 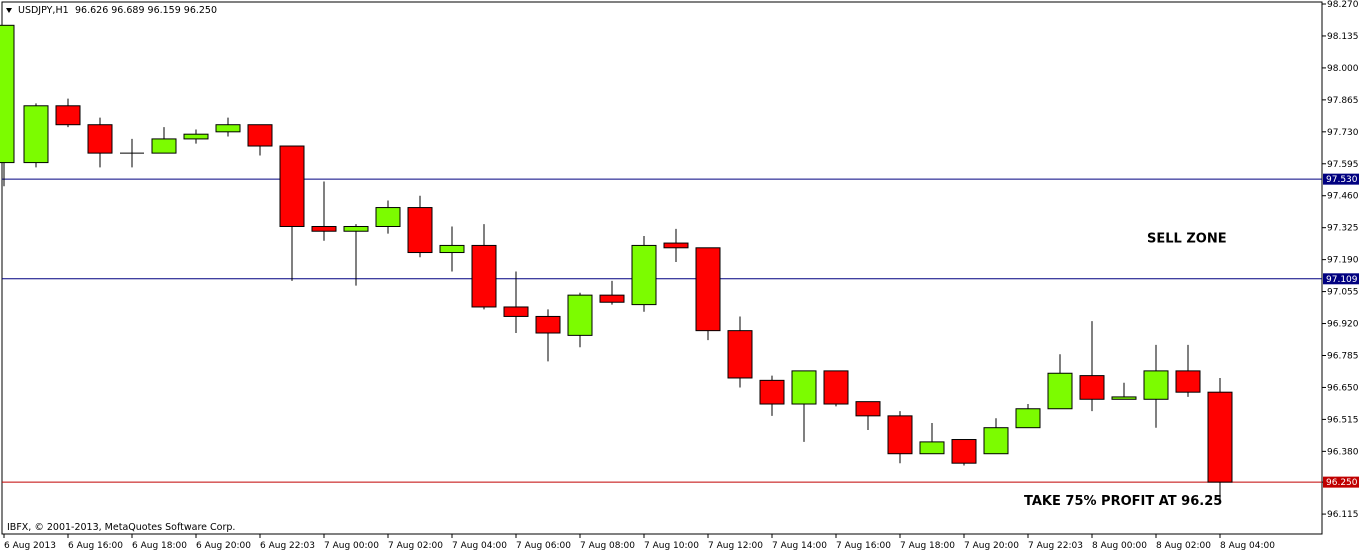 I want to click on y-tick-label: 96.115, so click(x=1343, y=515).